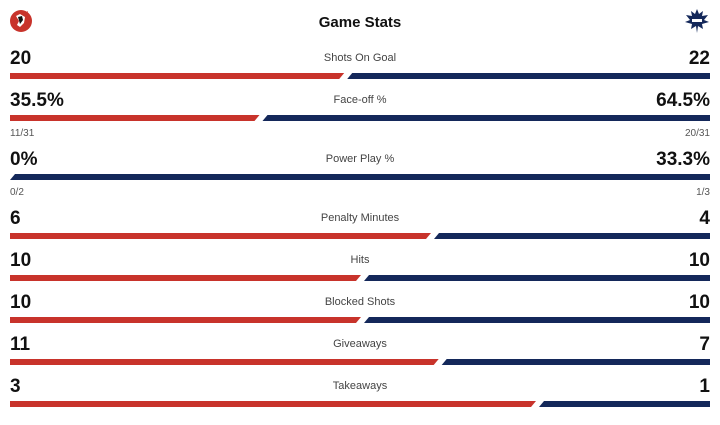 The image size is (720, 425). Describe the element at coordinates (20, 344) in the screenshot. I see `home-stat-value: 11` at that location.